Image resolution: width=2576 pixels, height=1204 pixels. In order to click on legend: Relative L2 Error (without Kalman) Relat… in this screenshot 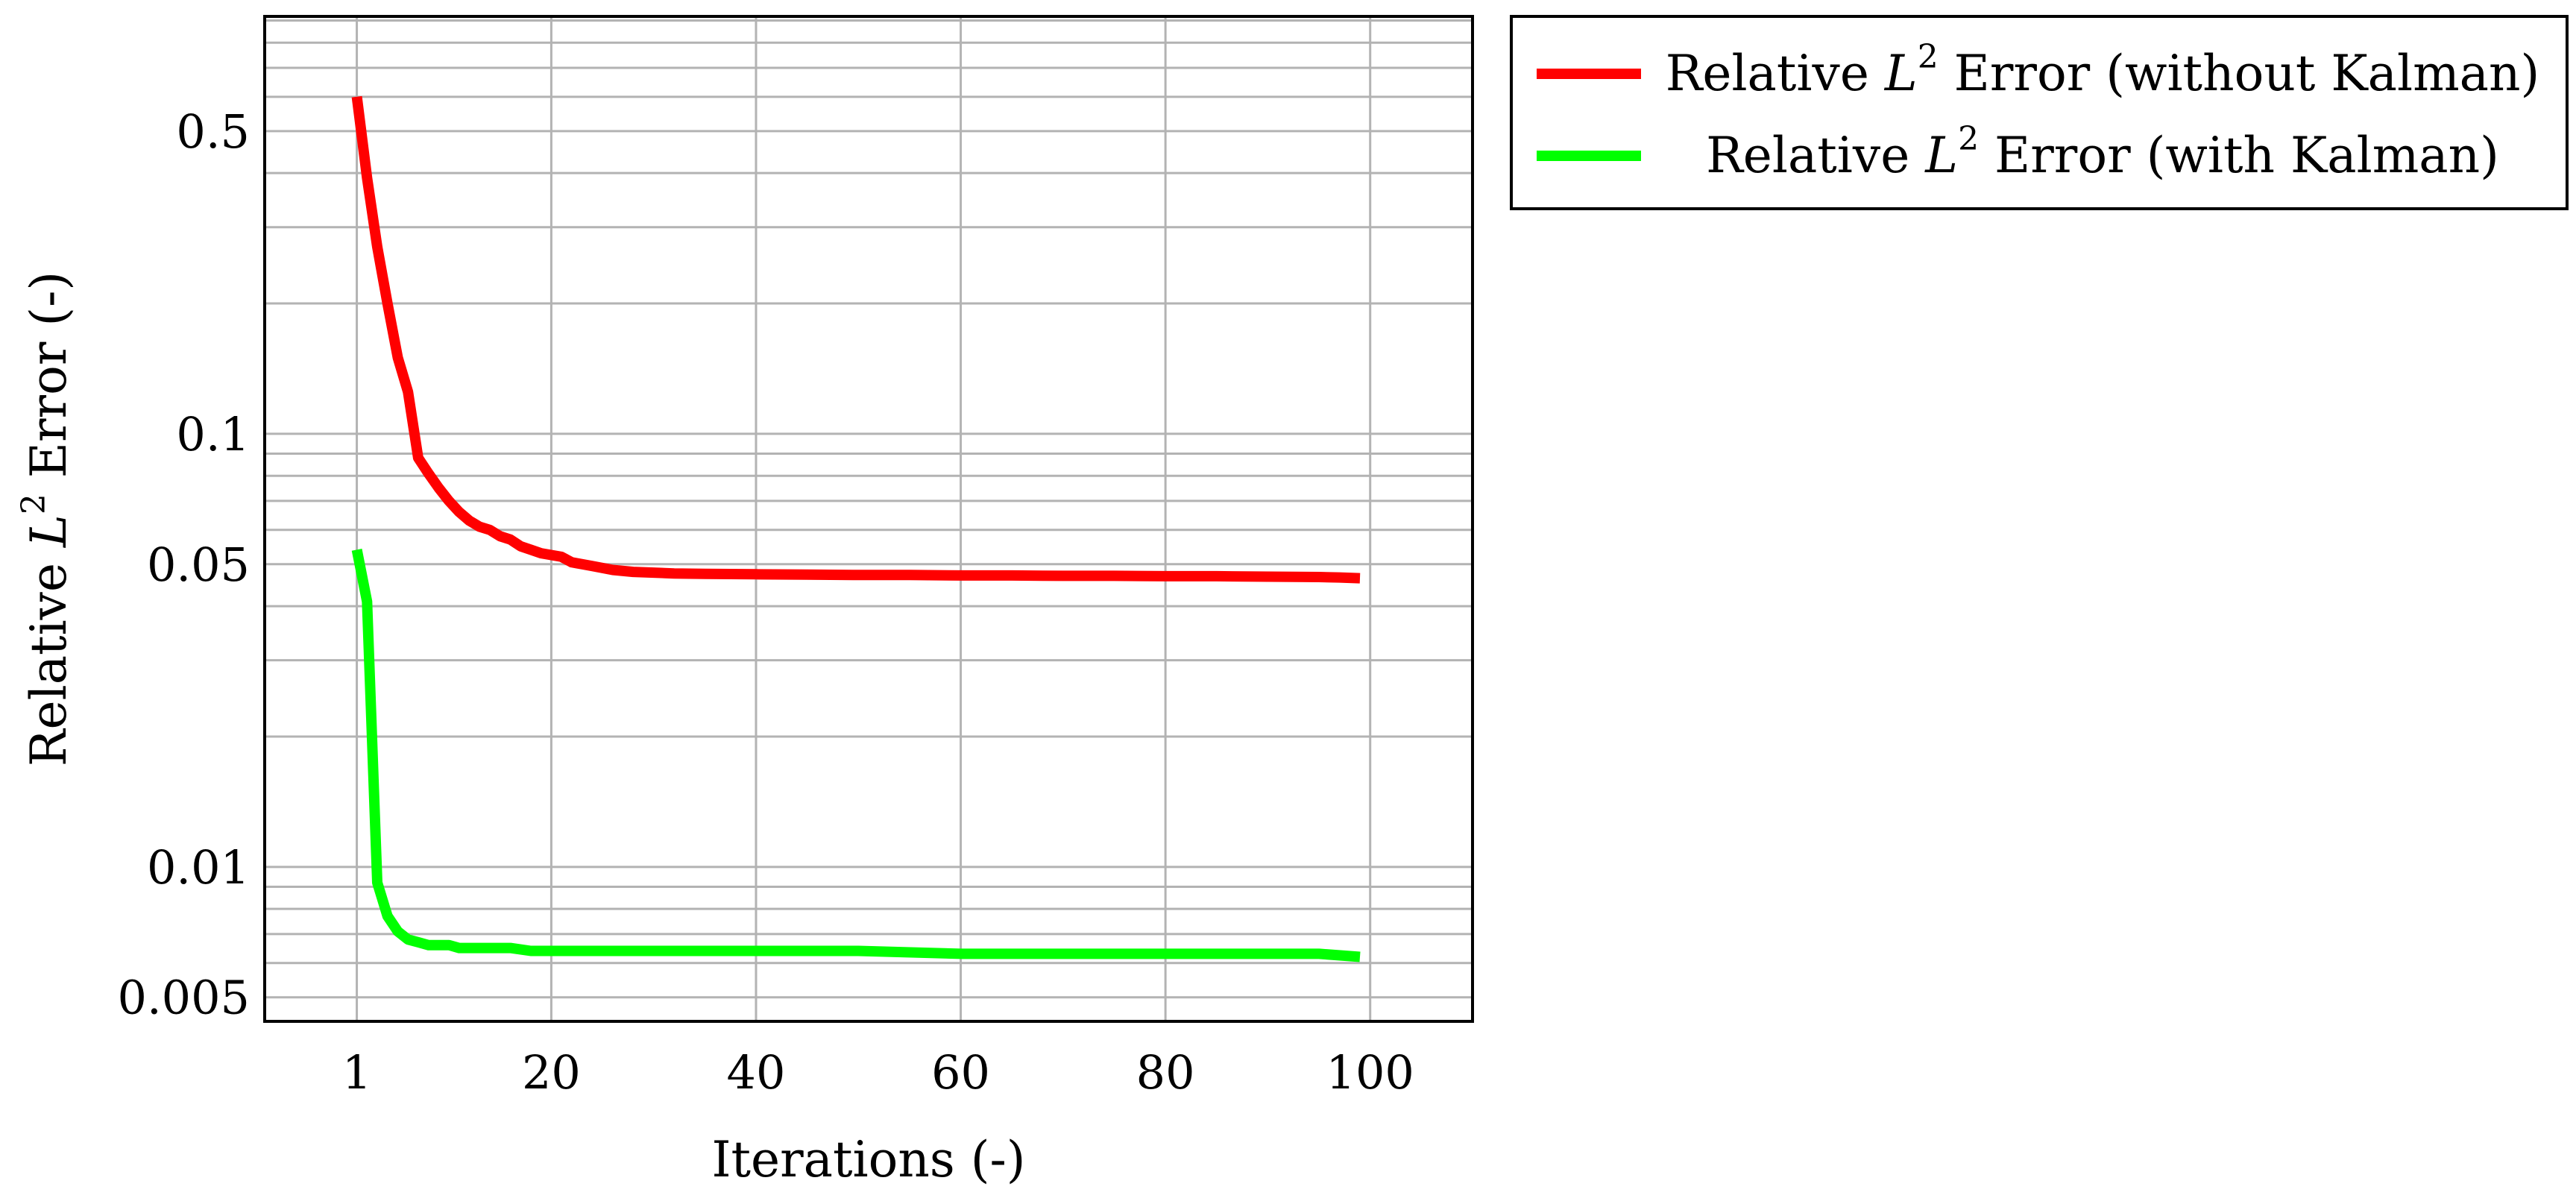, I will do `click(2039, 113)`.